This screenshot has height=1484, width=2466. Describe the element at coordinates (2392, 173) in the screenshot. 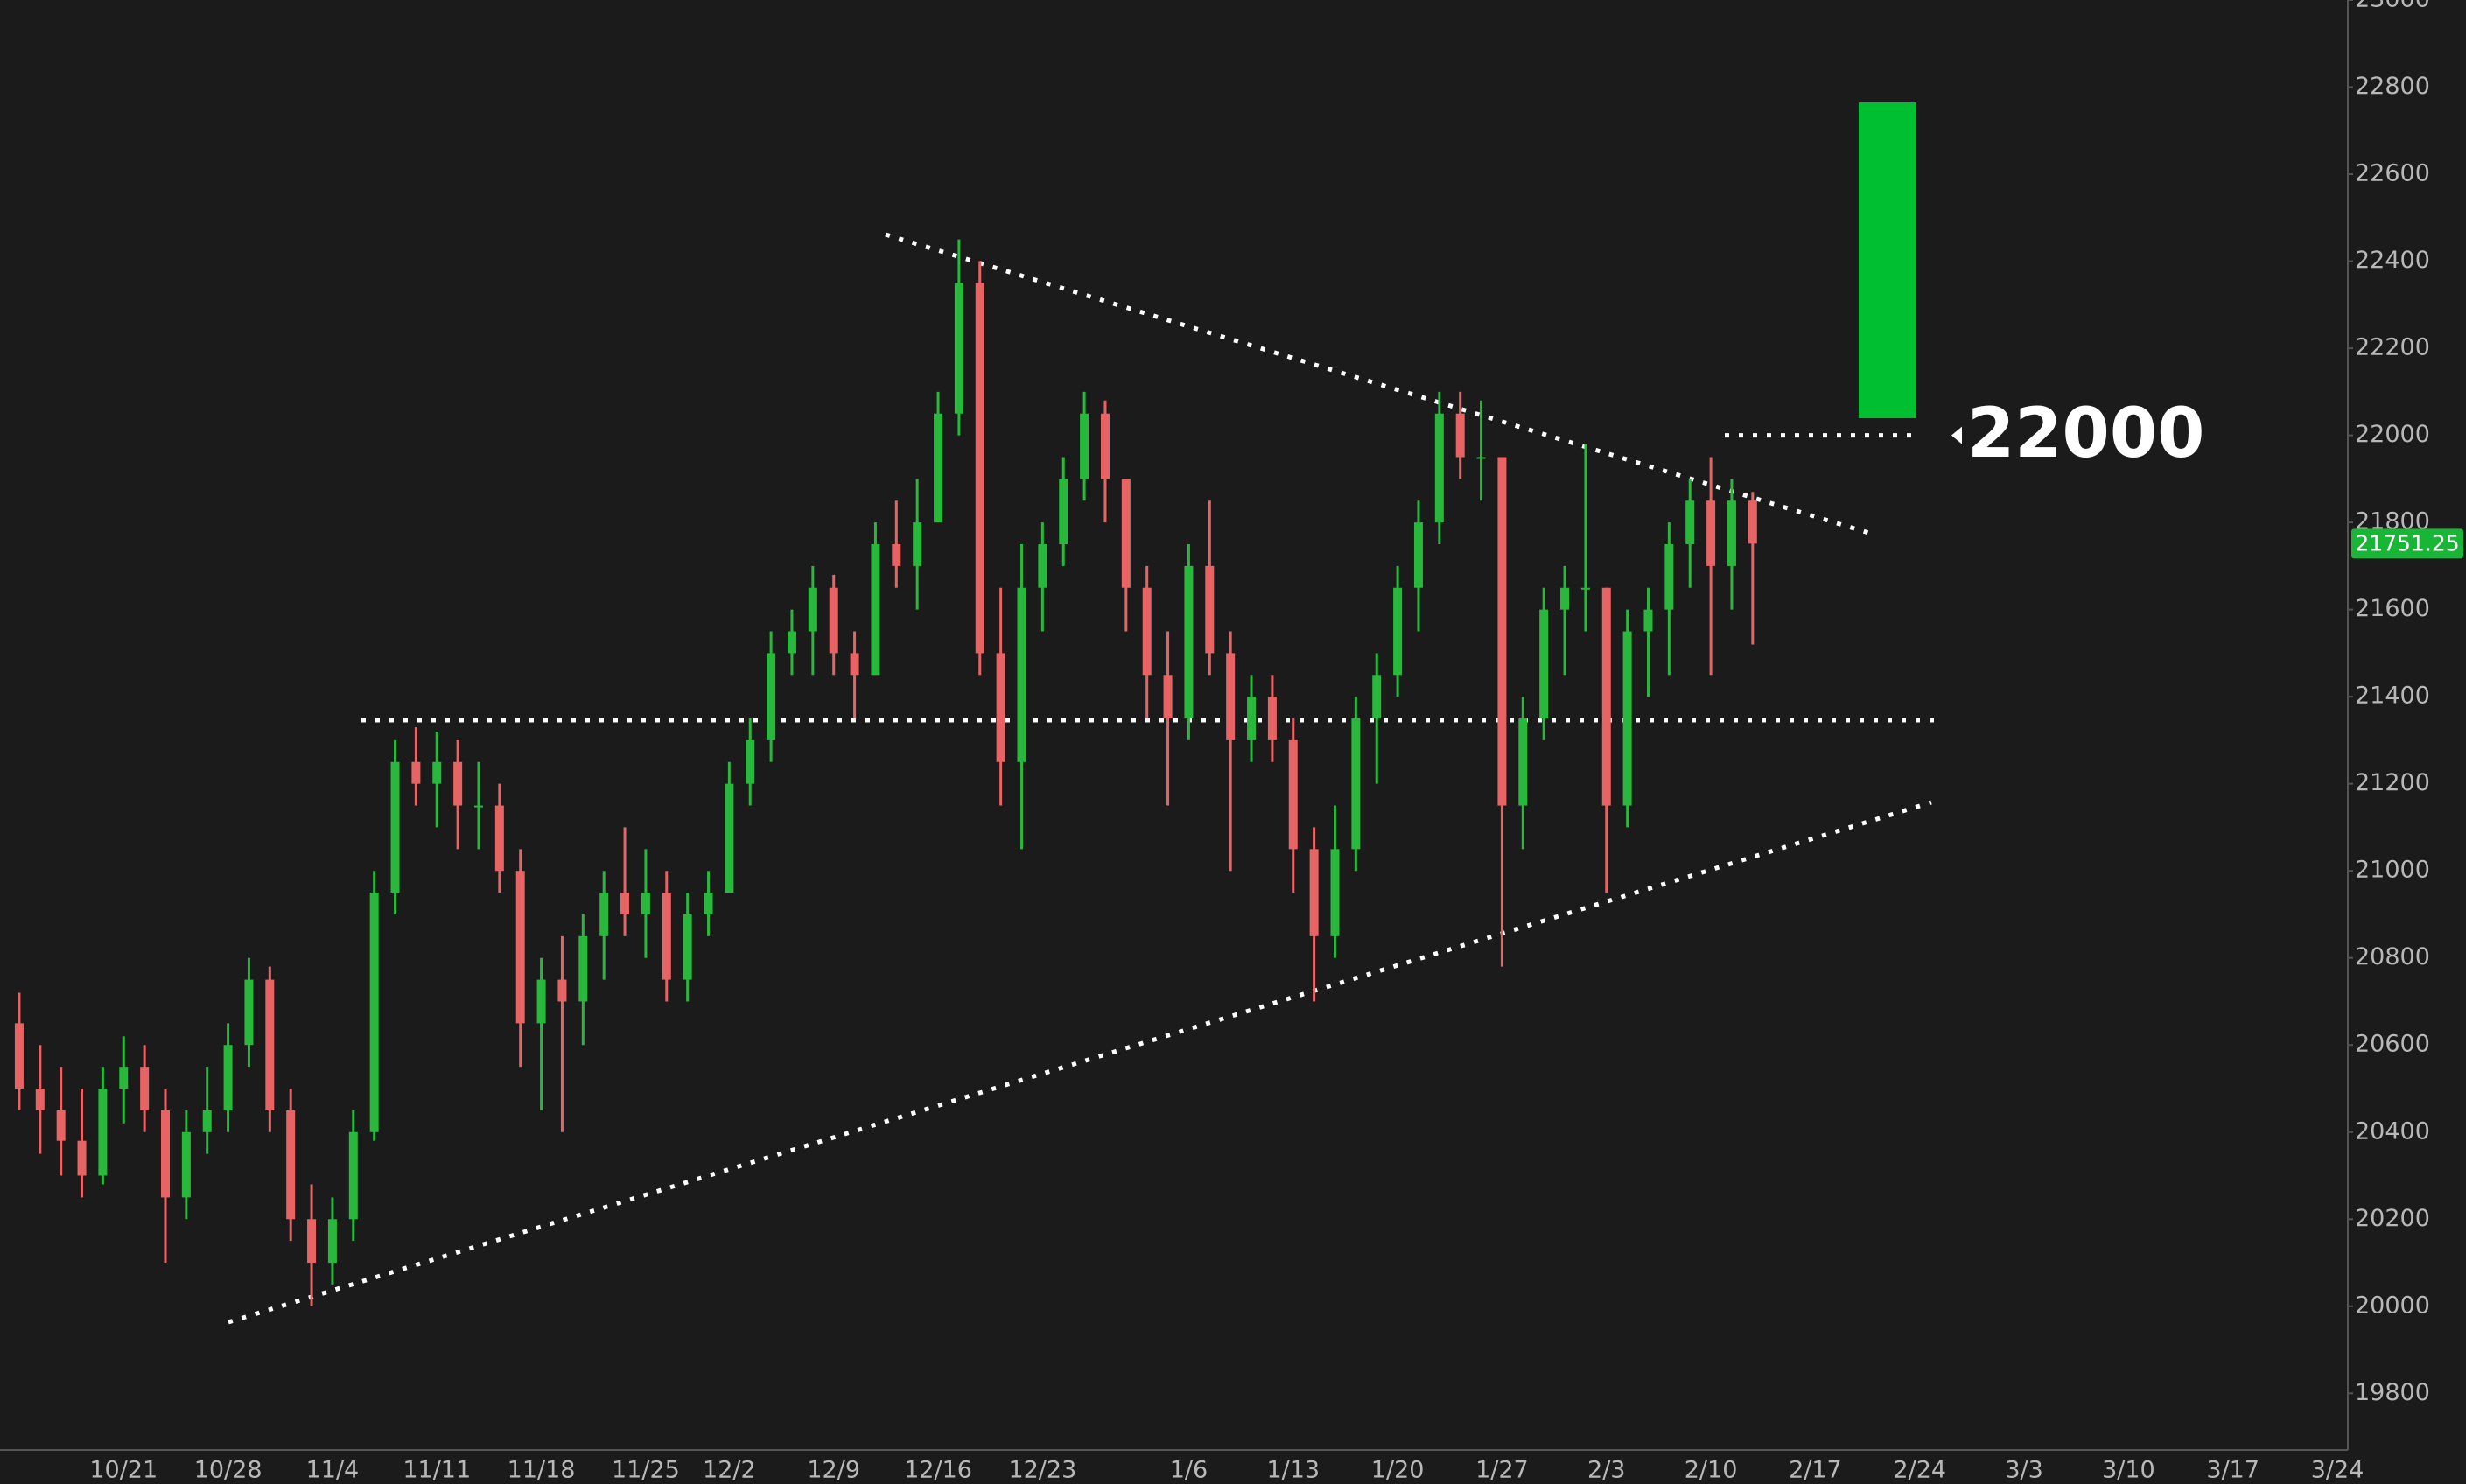

I see `y-tick-label: 22600` at that location.